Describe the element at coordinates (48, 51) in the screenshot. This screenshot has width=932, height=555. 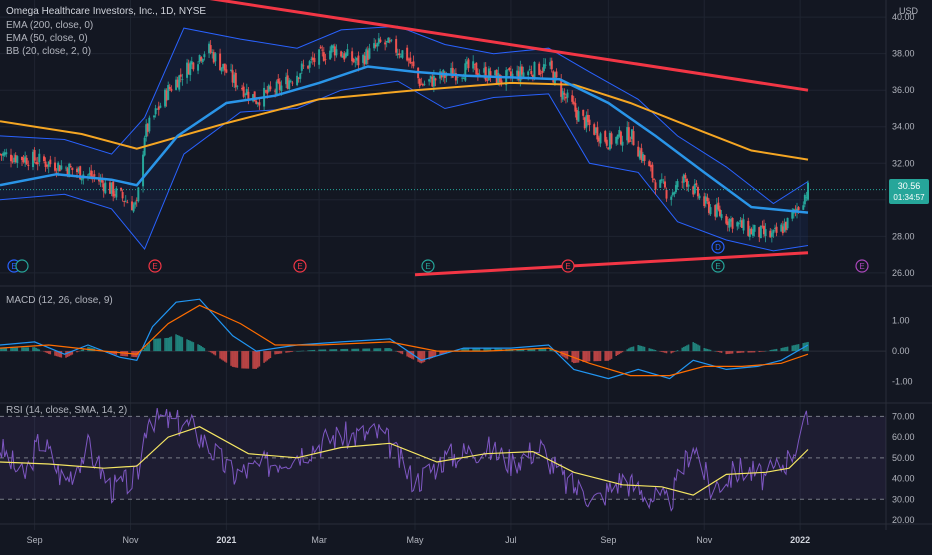
I see `indicator-bb-label: BB (20, close, 2, 0)` at that location.